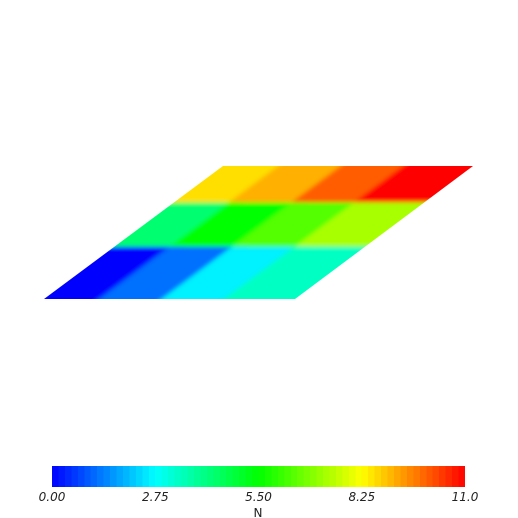  I want to click on colorbar-tick-label: 8.25, so click(361, 497).